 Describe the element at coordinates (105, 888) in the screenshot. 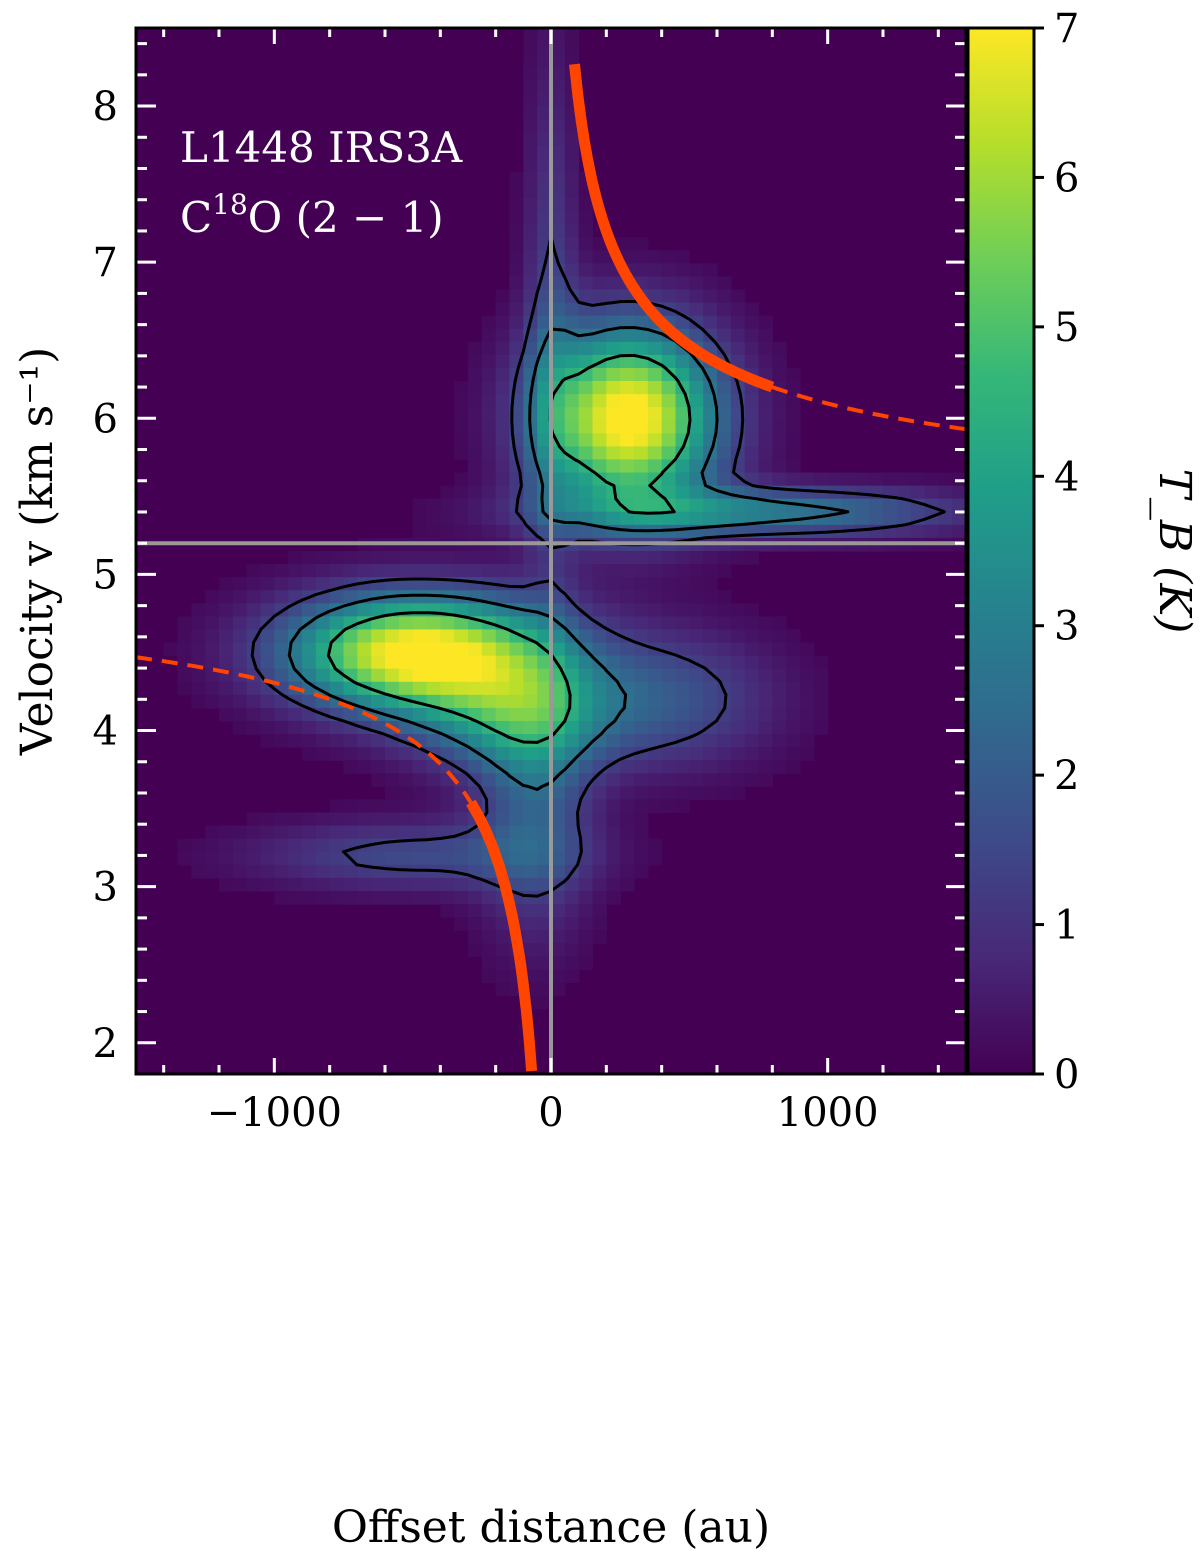

I see `y-tick-label: 3` at that location.